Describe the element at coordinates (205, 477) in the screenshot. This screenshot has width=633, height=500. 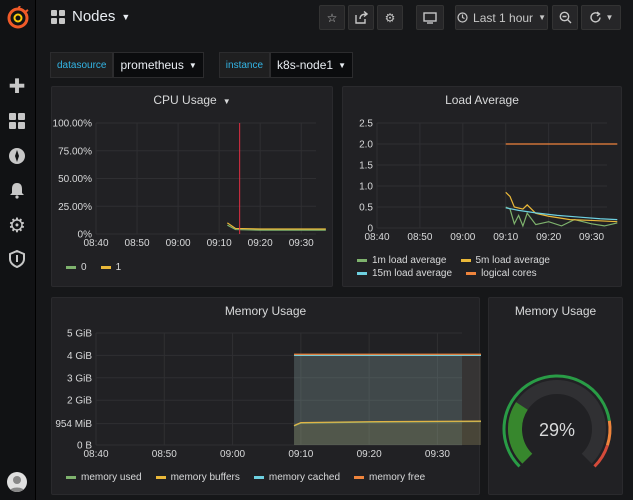
I see `legend-label: memory buffers` at that location.